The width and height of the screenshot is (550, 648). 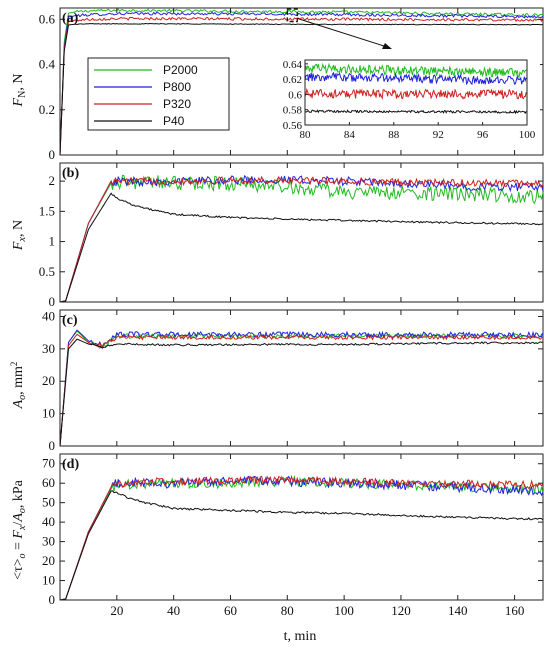 What do you see at coordinates (70, 18) in the screenshot?
I see `panel-label: (a)` at bounding box center [70, 18].